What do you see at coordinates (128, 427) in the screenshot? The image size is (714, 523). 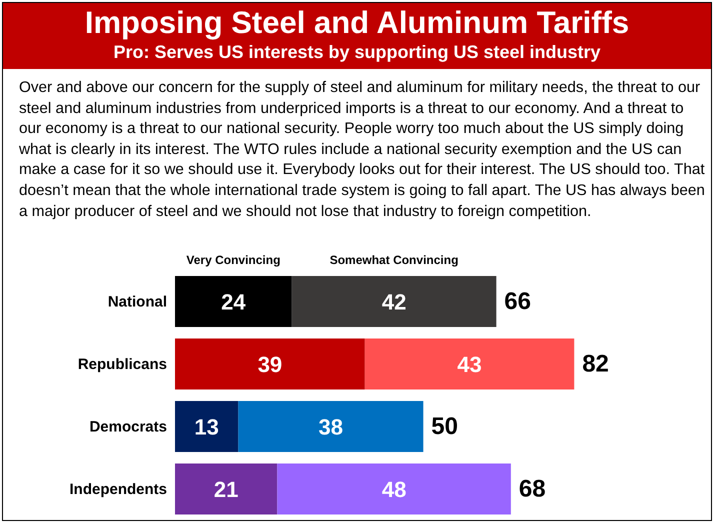 I see `y-tick-label: Democrats` at bounding box center [128, 427].